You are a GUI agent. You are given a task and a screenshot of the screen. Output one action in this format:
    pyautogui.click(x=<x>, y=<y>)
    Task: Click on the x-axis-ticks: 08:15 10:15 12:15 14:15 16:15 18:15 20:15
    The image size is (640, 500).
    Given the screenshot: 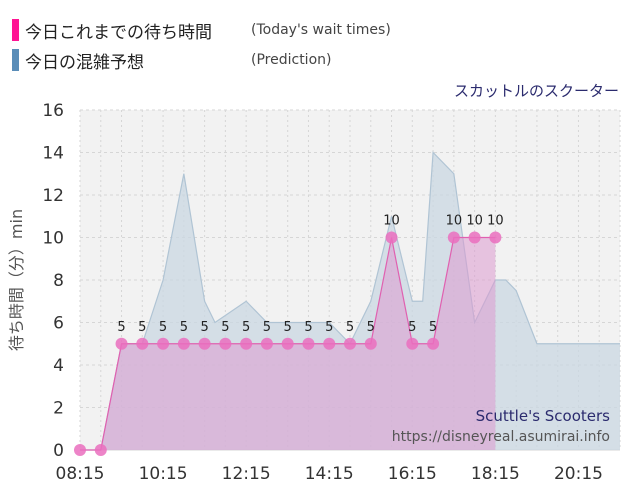 What is the action you would take?
    pyautogui.click(x=329, y=474)
    